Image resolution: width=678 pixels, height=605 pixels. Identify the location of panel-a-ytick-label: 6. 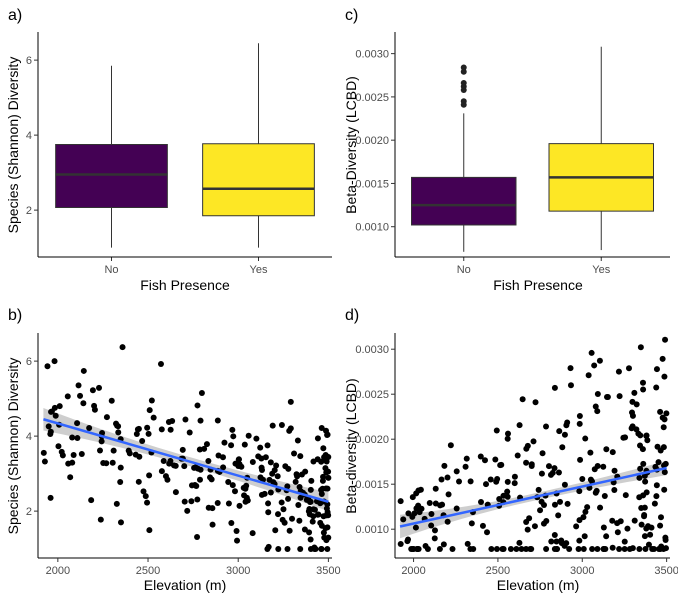
(29, 61).